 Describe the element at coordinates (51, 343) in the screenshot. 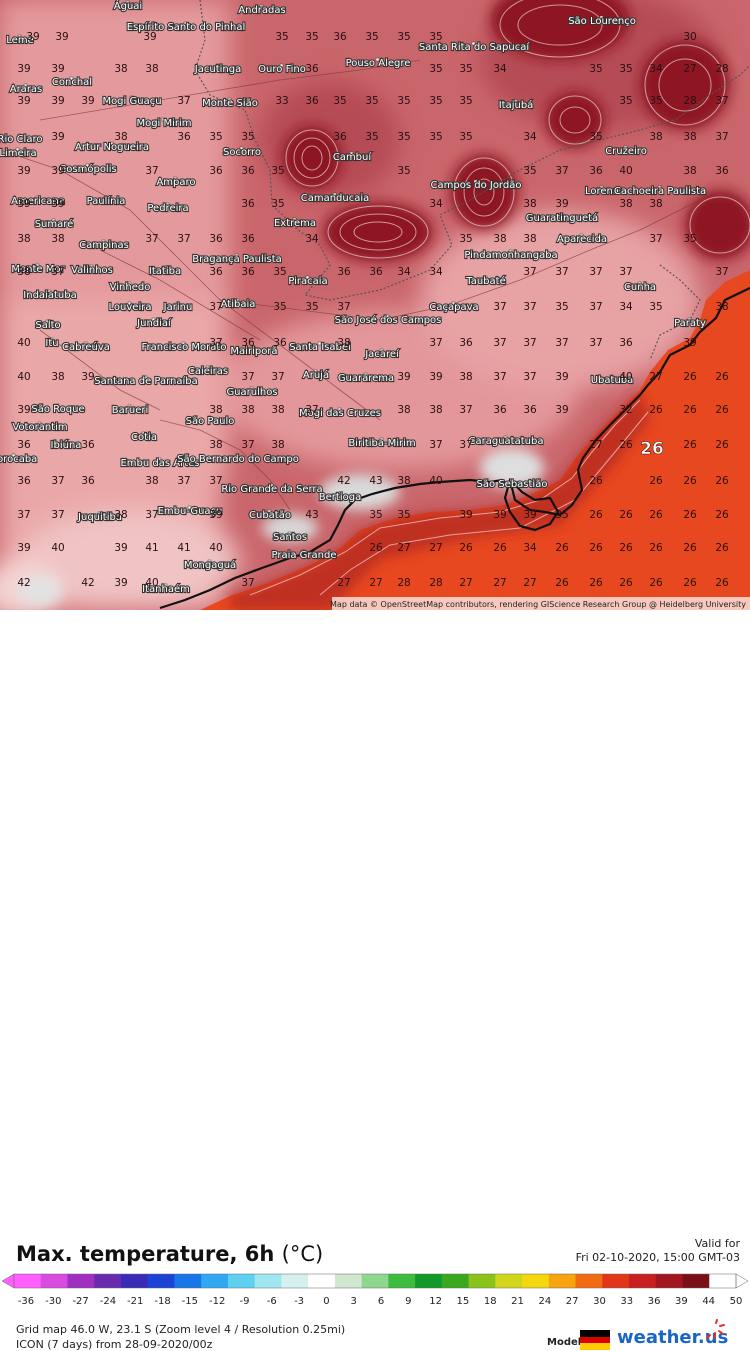

I see `city-label: Itu` at that location.